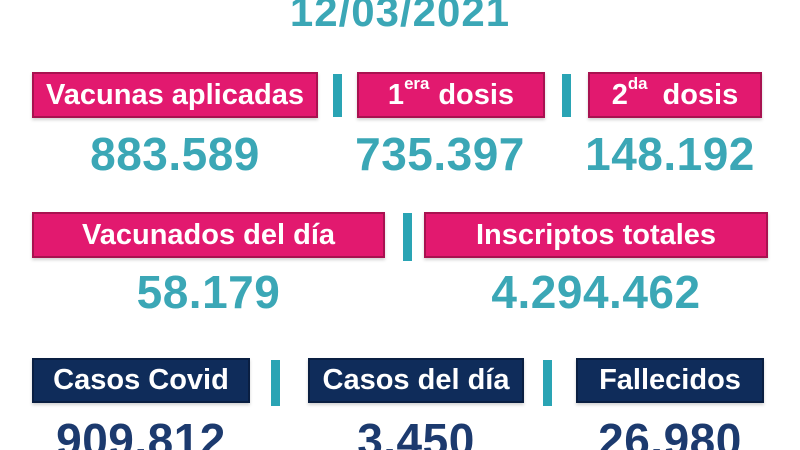 This screenshot has height=450, width=800. What do you see at coordinates (208, 292) in the screenshot?
I see `value-vacunados-dia: 58.179` at bounding box center [208, 292].